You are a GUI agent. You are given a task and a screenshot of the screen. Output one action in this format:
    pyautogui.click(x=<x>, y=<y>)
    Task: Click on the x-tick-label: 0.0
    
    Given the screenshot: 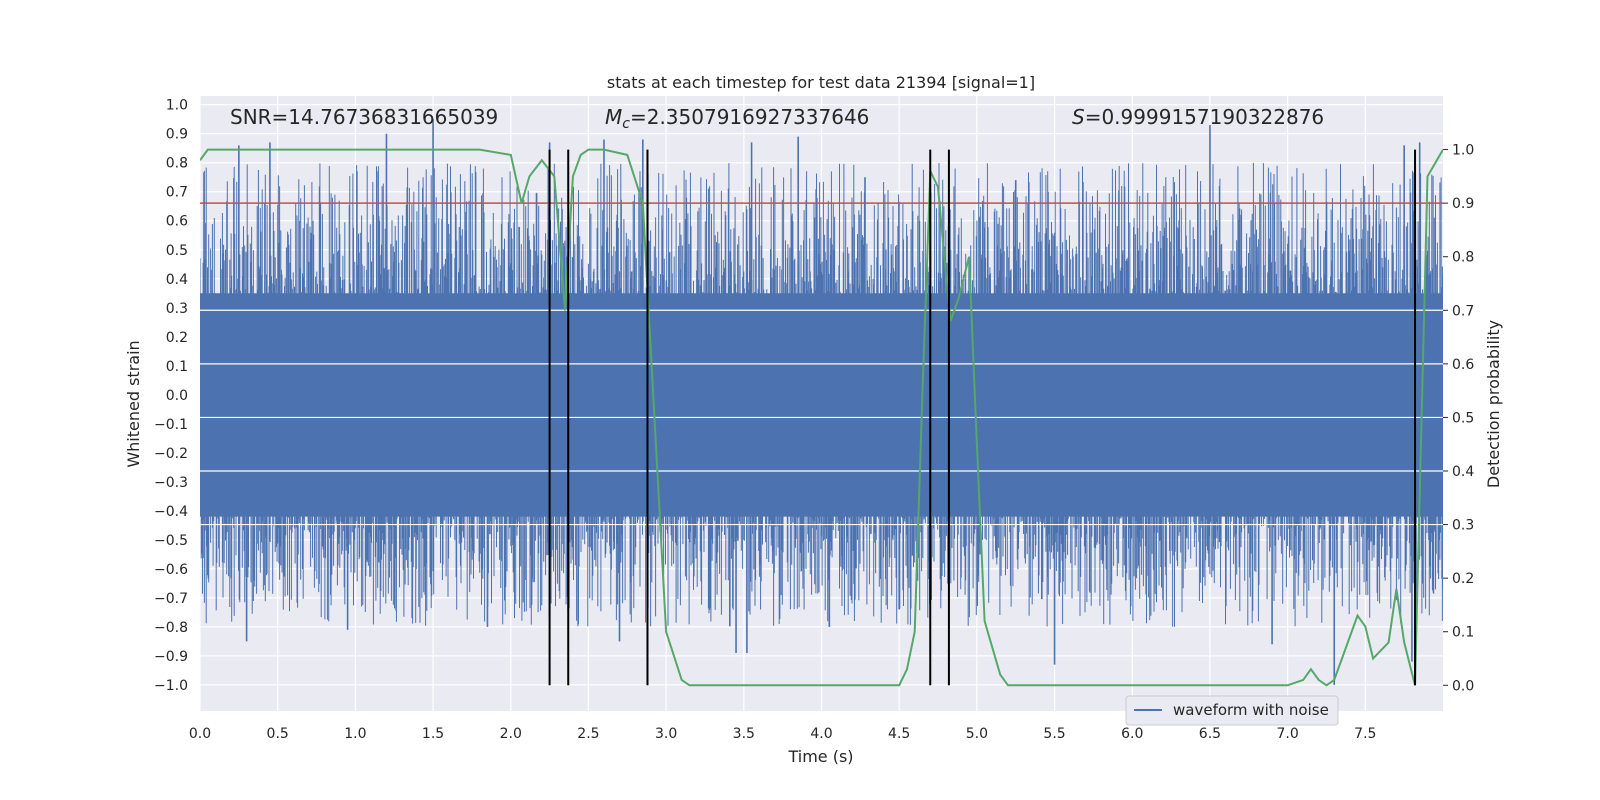 What is the action you would take?
    pyautogui.click(x=200, y=734)
    